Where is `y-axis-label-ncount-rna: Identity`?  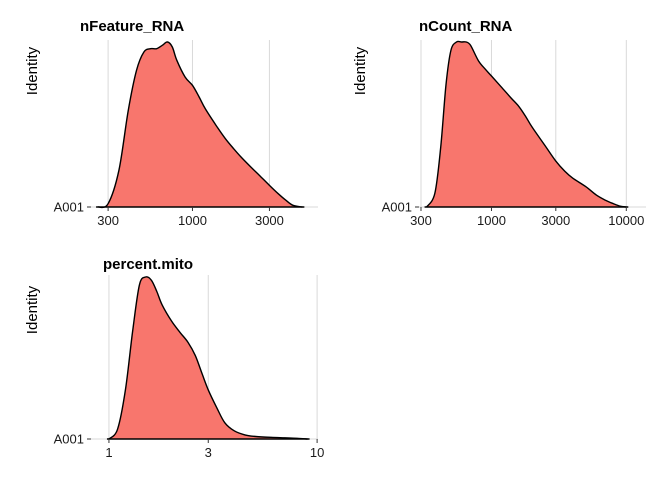
y-axis-label-ncount-rna: Identity is located at coordinates (360, 70).